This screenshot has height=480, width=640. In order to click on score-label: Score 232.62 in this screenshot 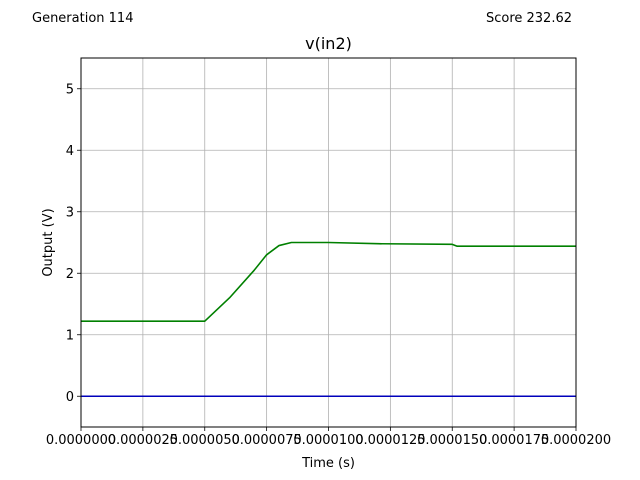, I will do `click(528, 18)`.